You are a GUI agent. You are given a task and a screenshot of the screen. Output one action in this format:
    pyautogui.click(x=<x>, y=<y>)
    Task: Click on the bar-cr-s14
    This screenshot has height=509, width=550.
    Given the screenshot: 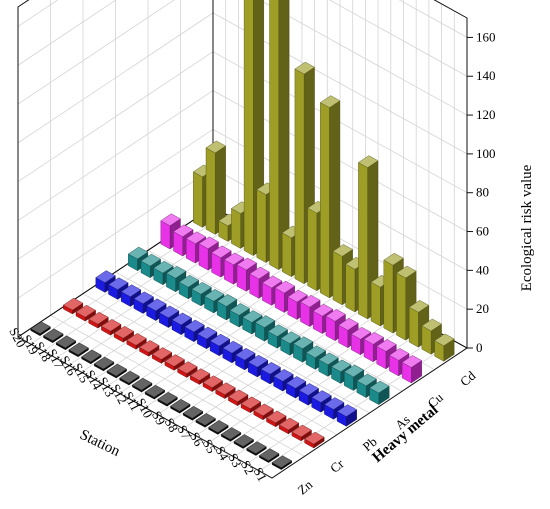 What is the action you would take?
    pyautogui.click(x=149, y=348)
    